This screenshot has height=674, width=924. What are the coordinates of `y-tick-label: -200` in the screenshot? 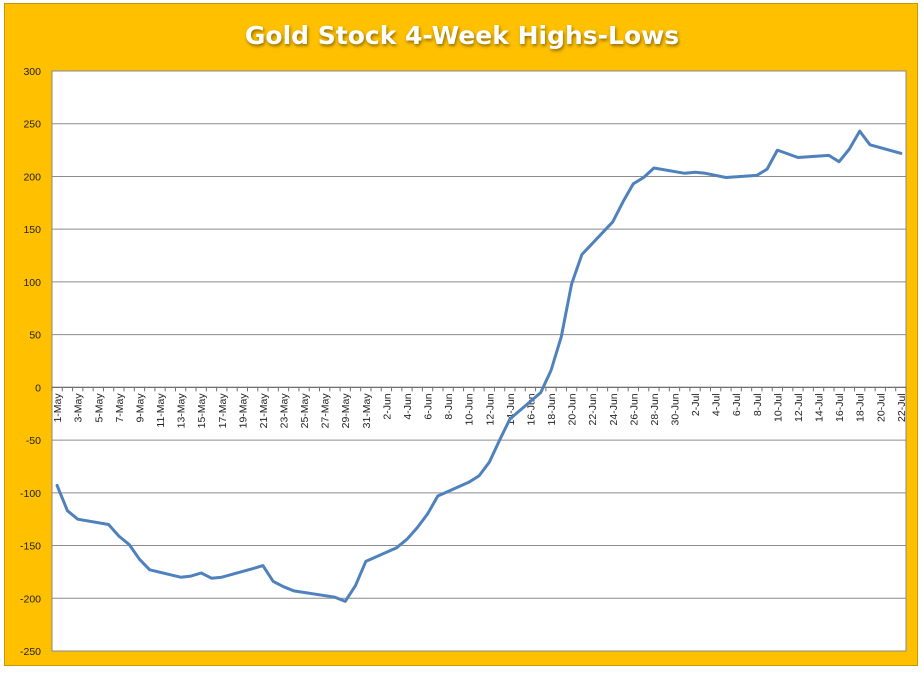 It's located at (30, 599).